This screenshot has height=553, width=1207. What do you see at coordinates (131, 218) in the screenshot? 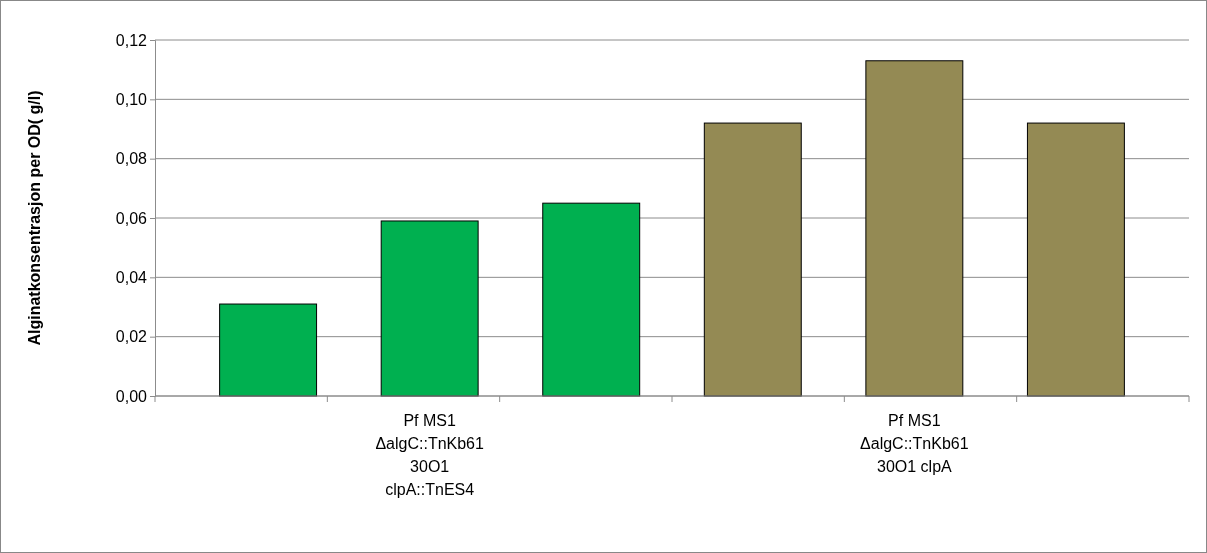
I see `y-tick-label: 0,06` at bounding box center [131, 218].